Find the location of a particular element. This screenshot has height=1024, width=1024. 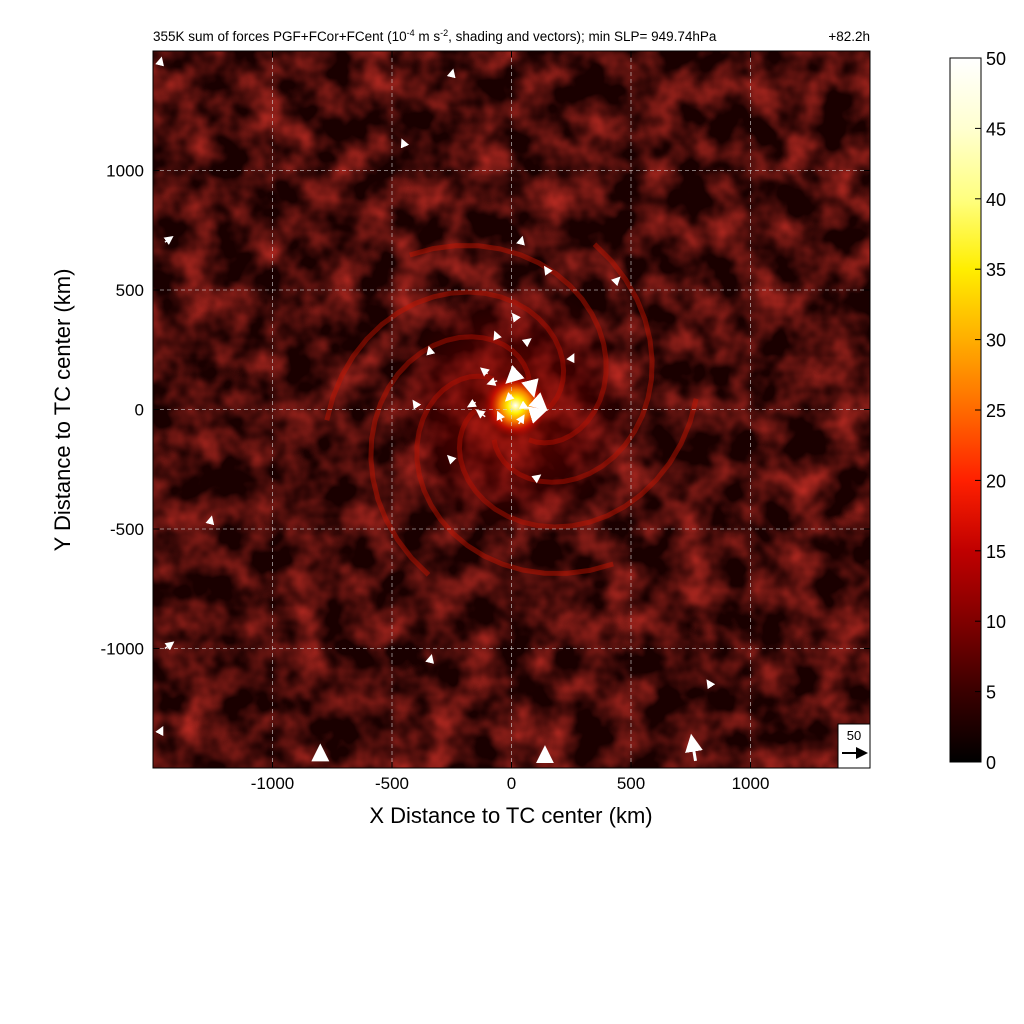

y-tick-label: 0 is located at coordinates (139, 410).